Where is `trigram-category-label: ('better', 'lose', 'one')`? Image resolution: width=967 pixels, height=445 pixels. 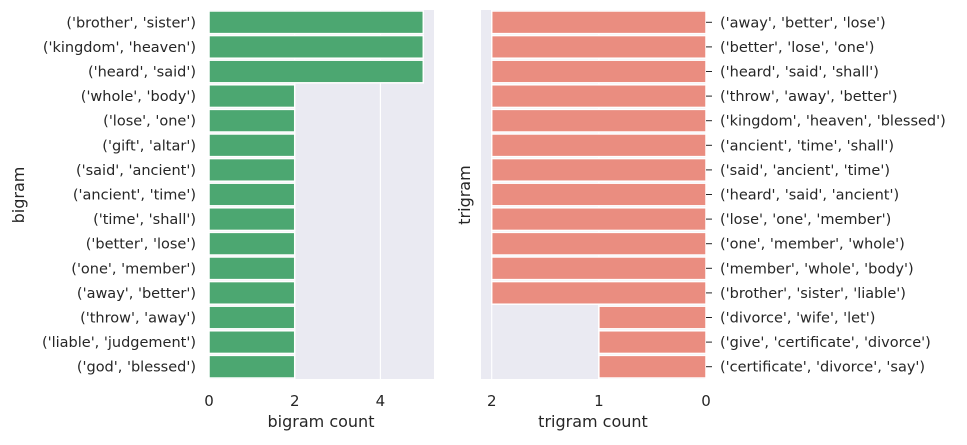 trigram-category-label: ('better', 'lose', 'one') is located at coordinates (797, 48).